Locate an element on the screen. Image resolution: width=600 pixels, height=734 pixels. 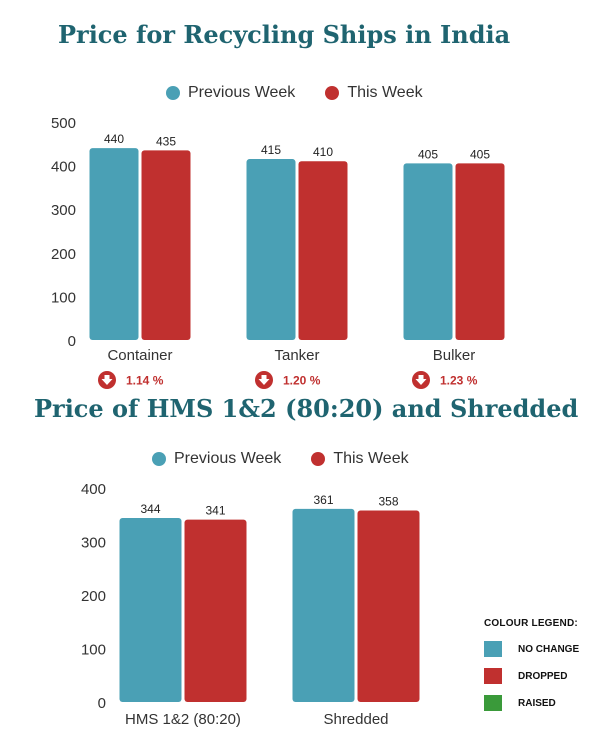
chart1-ytick-400: 400 is located at coordinates (63, 167).